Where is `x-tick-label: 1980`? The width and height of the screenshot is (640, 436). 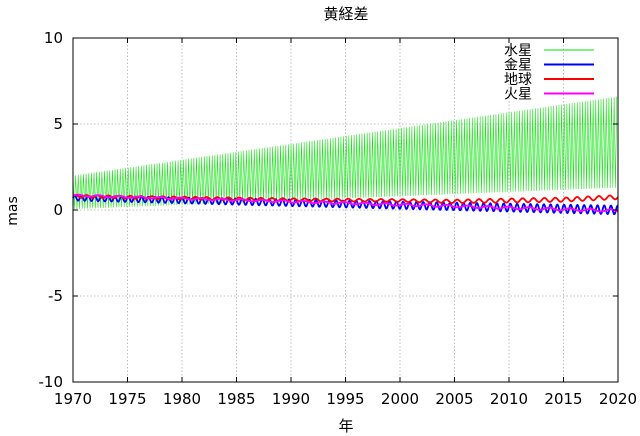
x-tick-label: 1980 is located at coordinates (182, 399).